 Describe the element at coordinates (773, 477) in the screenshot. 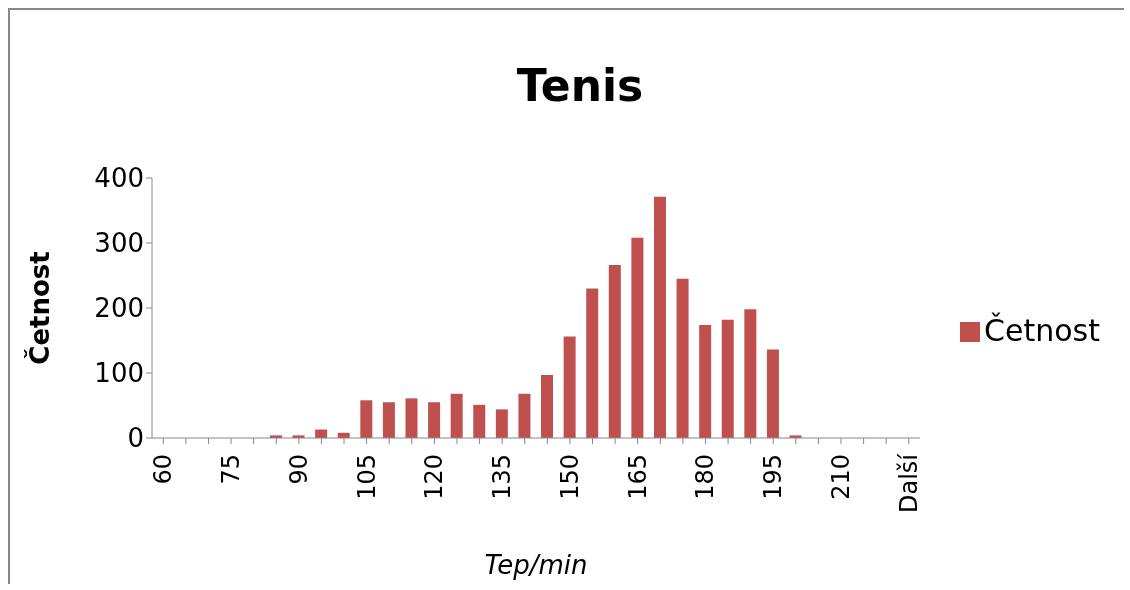

I see `x-tick-label: 195` at that location.